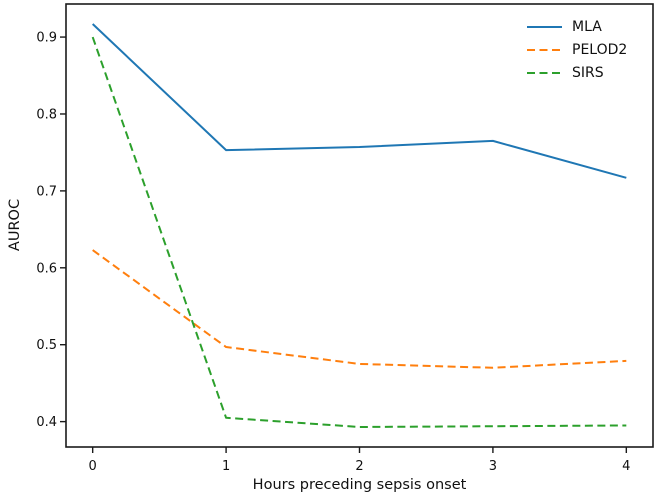 Image resolution: width=661 pixels, height=500 pixels. Describe the element at coordinates (588, 72) in the screenshot. I see `legend-label-sirs: SIRS` at that location.